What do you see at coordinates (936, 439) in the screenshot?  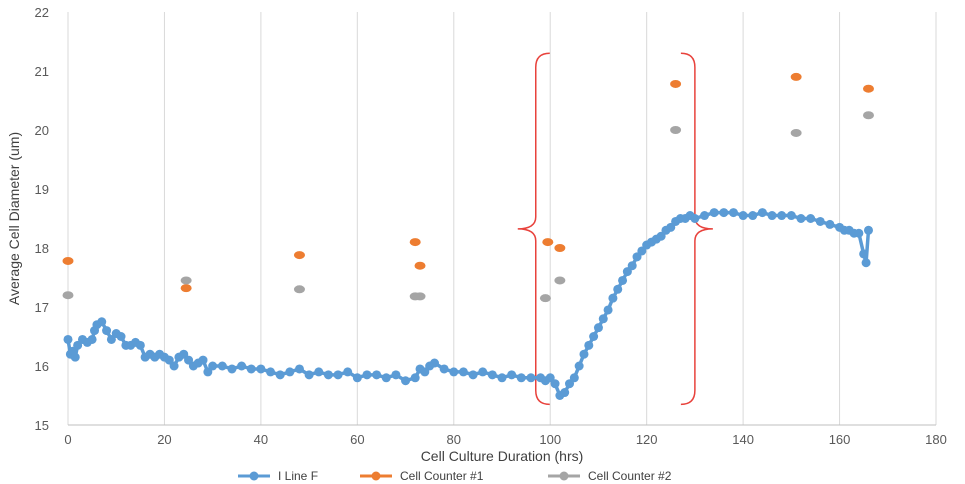 I see `x-tick-label: 180` at bounding box center [936, 439].